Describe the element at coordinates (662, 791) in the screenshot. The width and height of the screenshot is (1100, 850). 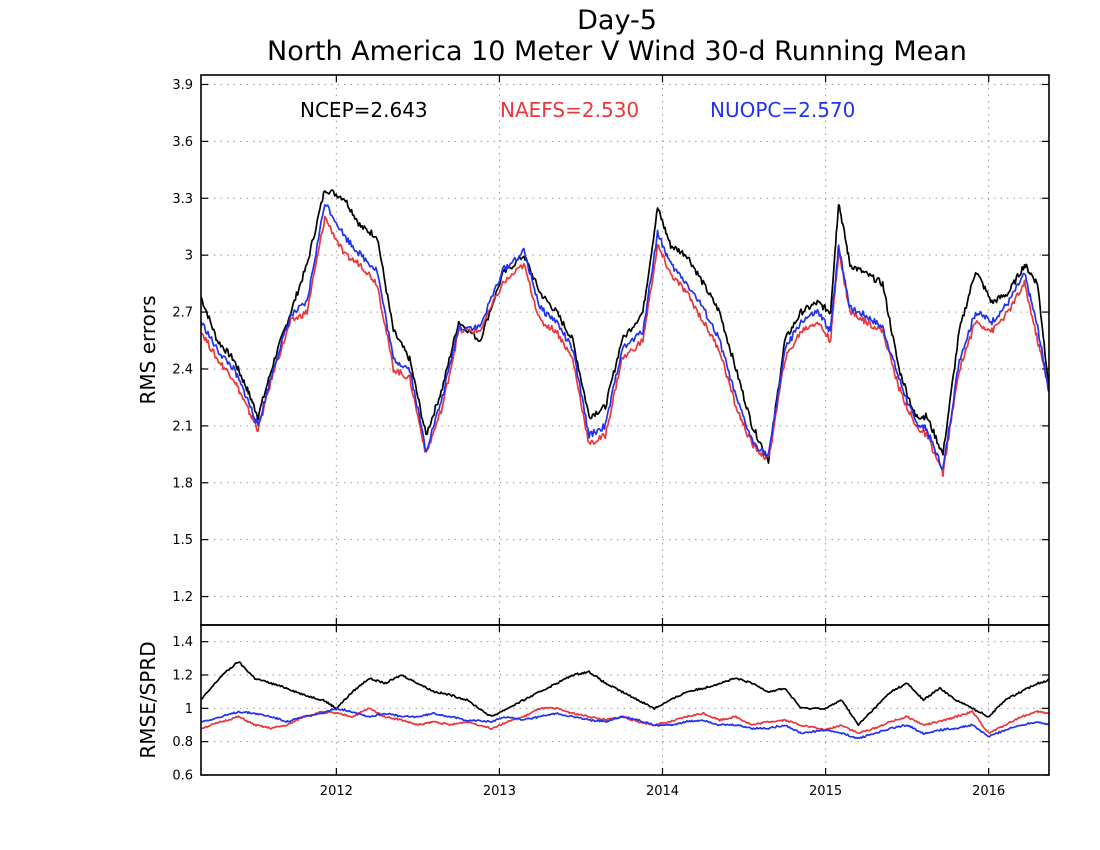
I see `x-tick-label: 2014` at that location.